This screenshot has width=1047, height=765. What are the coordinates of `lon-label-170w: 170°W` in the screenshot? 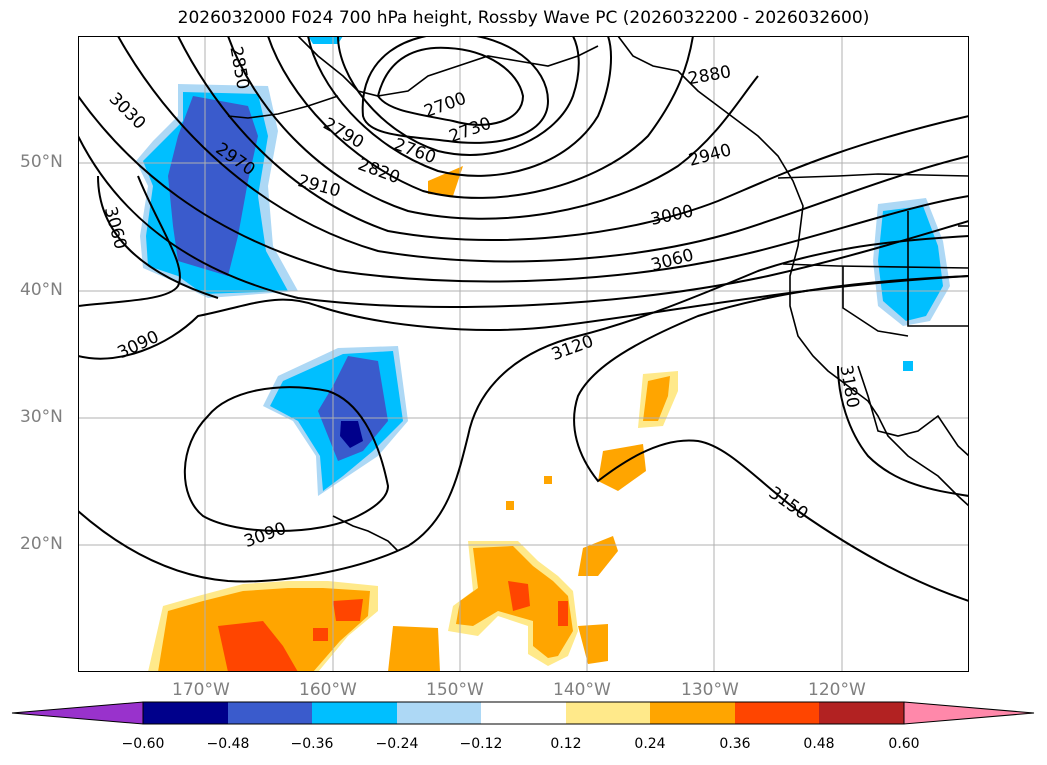 It's located at (201, 690).